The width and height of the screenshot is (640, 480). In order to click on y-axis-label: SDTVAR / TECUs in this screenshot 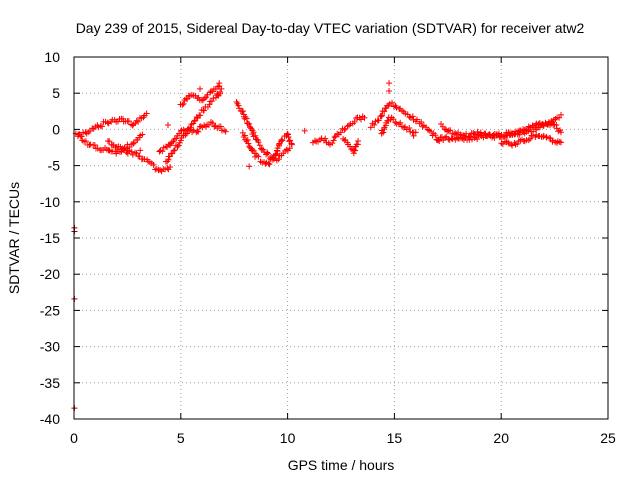, I will do `click(14, 238)`.